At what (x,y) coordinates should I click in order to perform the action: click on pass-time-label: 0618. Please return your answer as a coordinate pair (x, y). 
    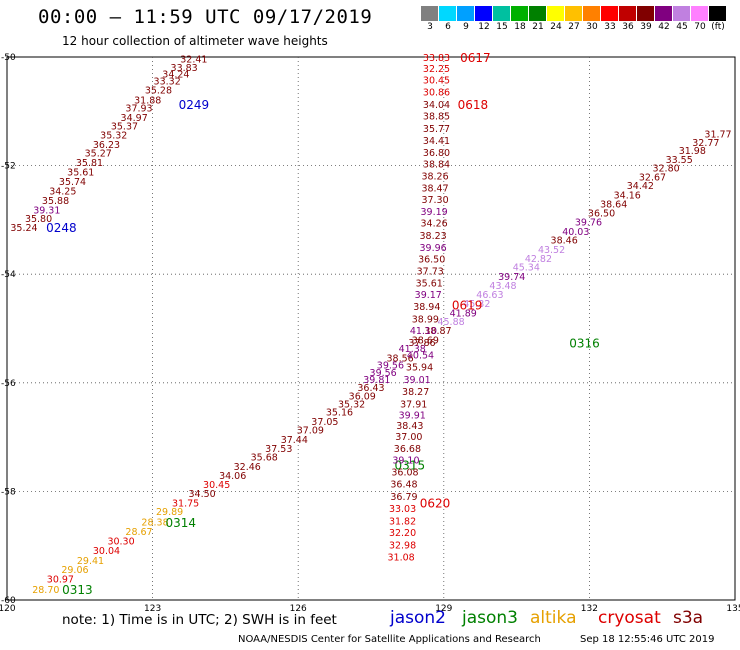
    Looking at the image, I should click on (473, 105).